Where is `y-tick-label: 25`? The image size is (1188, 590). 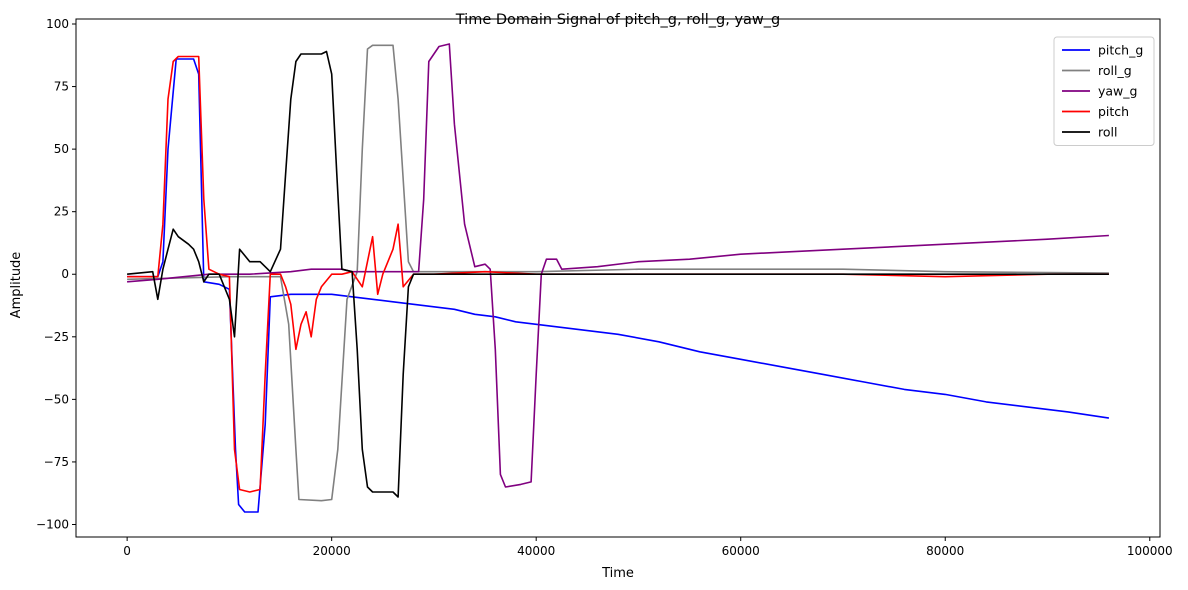 y-tick-label: 25 is located at coordinates (61, 212).